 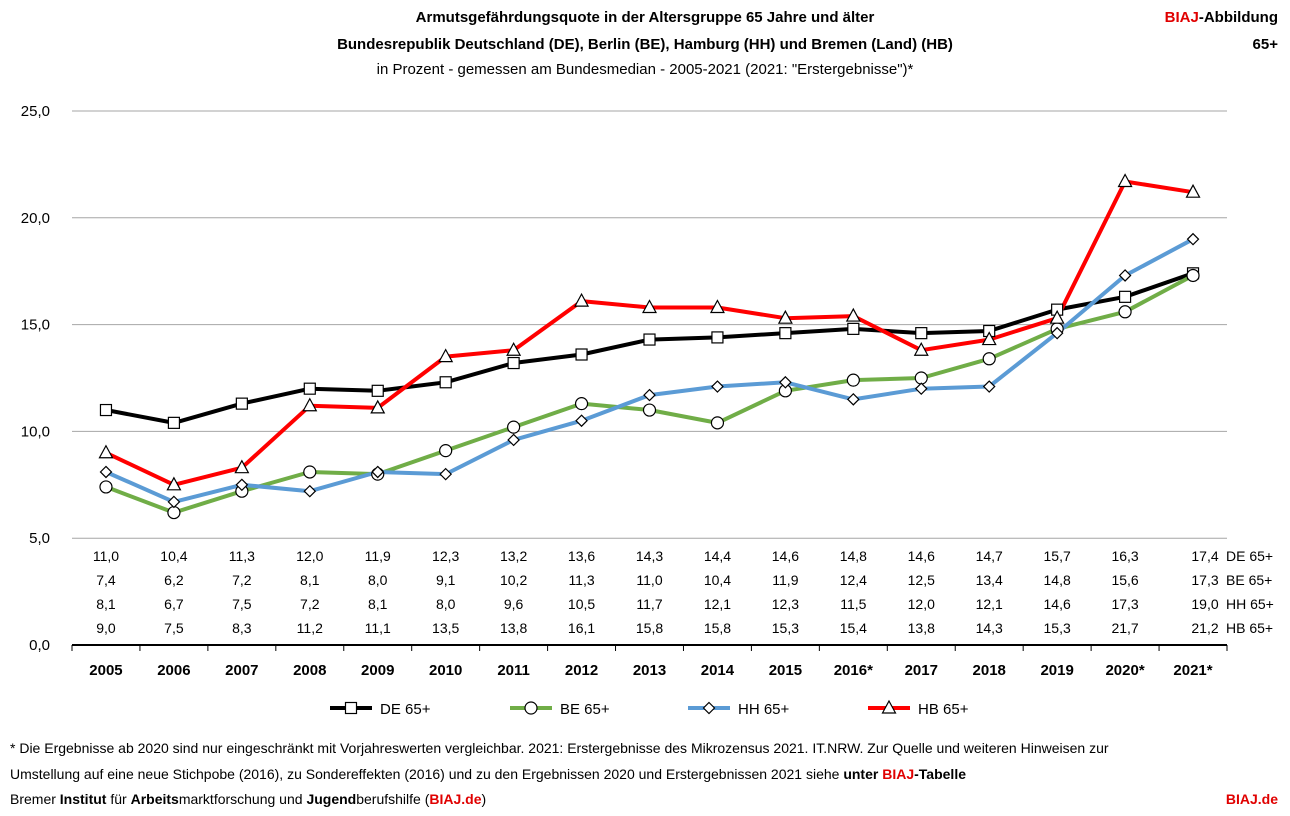 What do you see at coordinates (514, 604) in the screenshot?
I see `data-label: 9,6` at bounding box center [514, 604].